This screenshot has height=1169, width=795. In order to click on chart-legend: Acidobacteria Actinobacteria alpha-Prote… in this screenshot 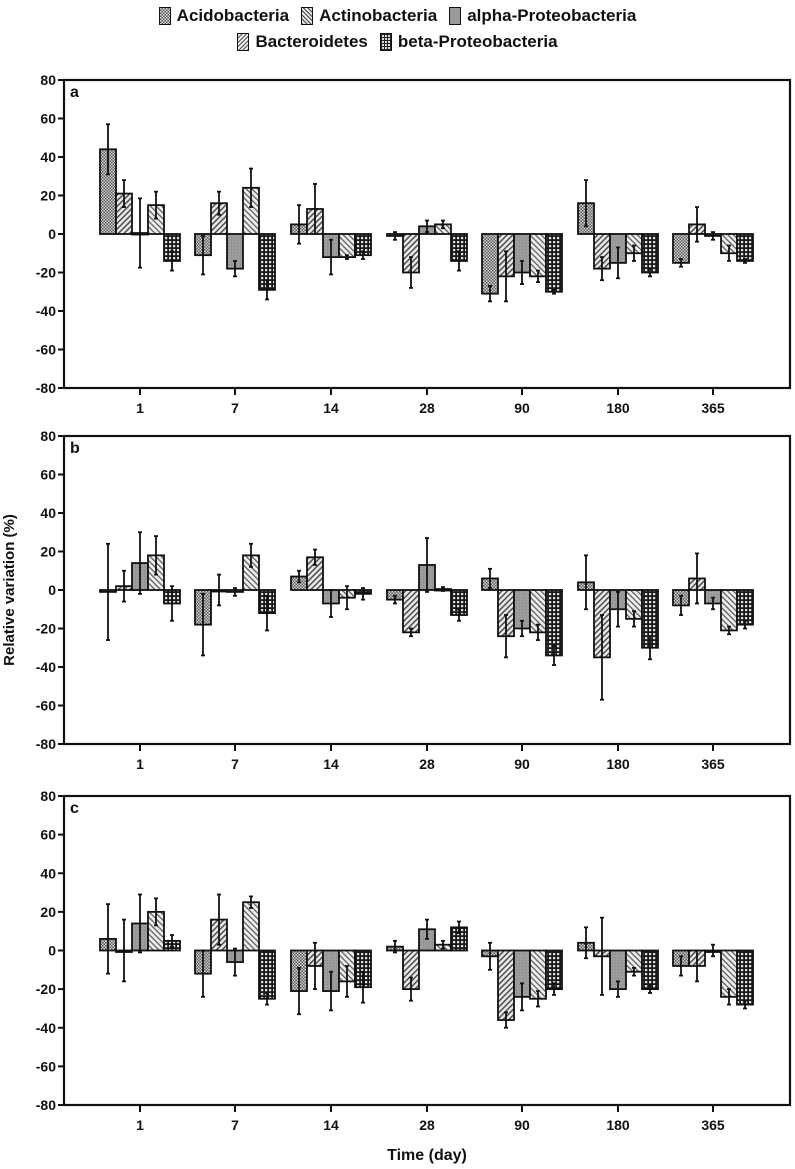, I will do `click(397, 30)`.